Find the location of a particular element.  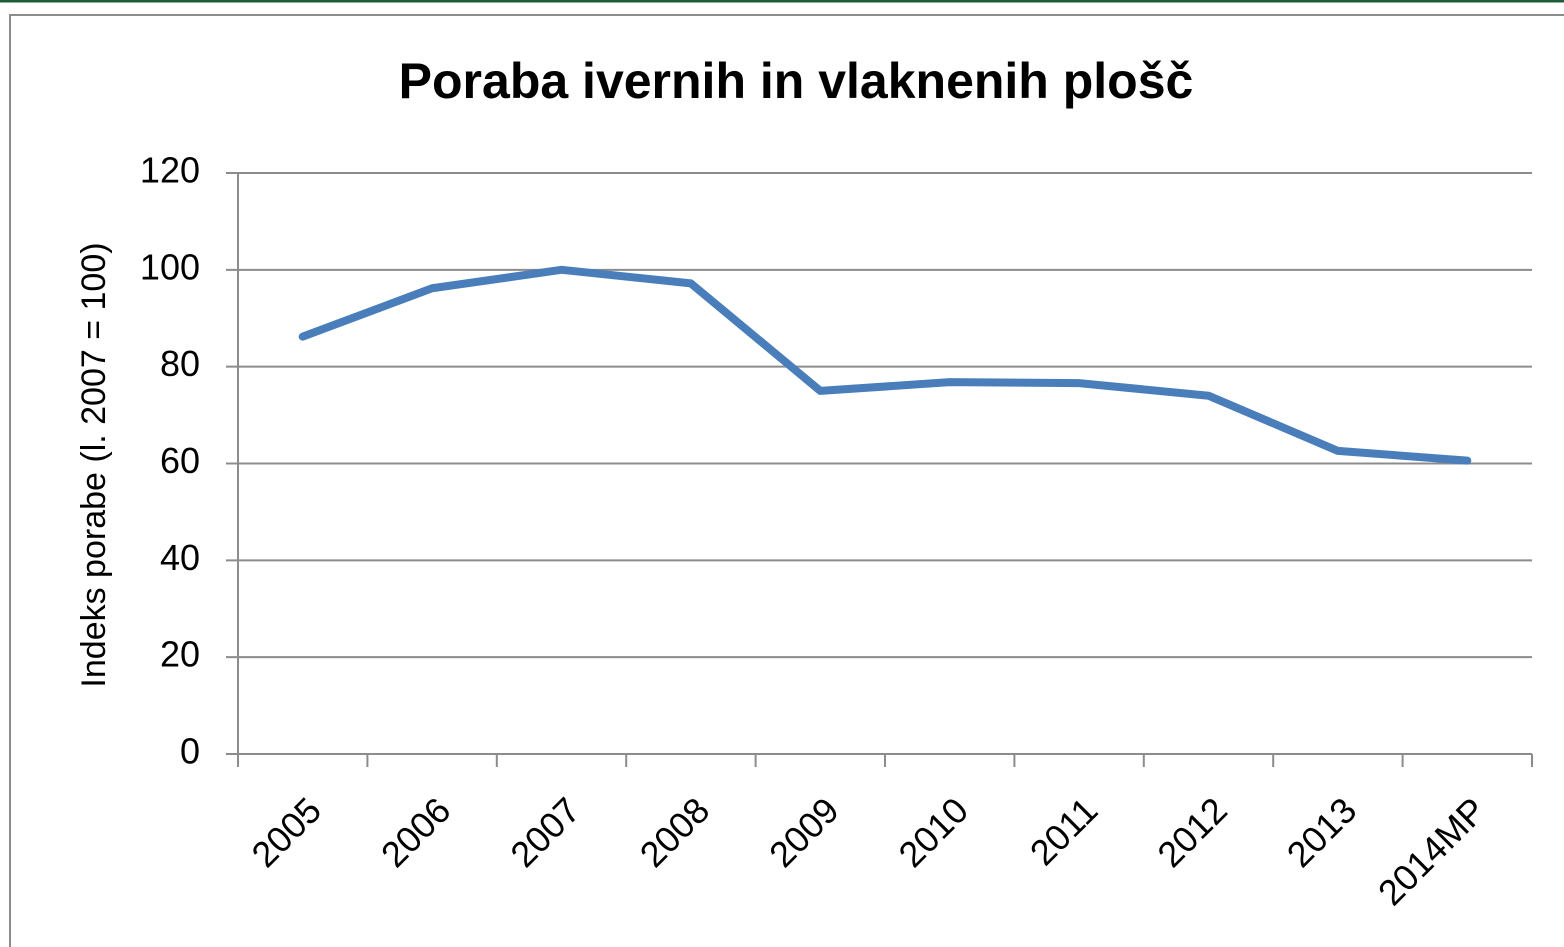

y-tick-label: 40 is located at coordinates (180, 557).